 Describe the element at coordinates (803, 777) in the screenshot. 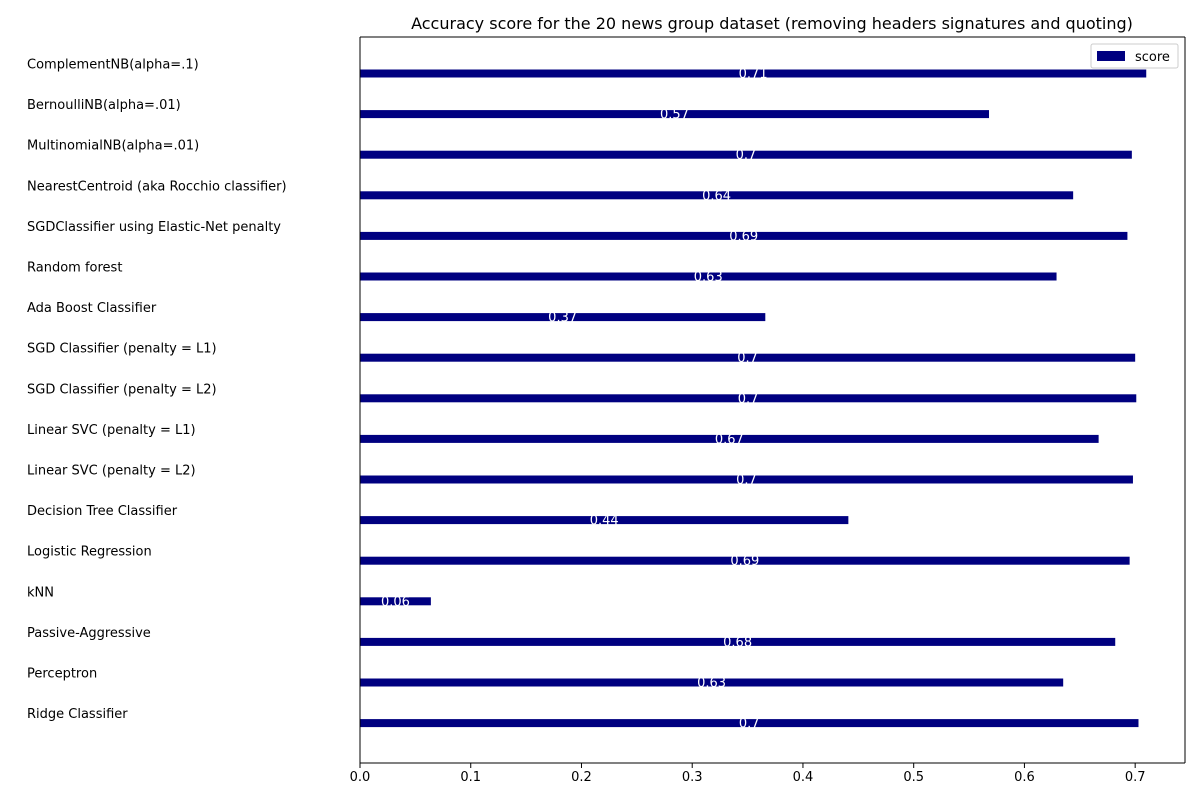

I see `x-tick-label: 0.4` at that location.